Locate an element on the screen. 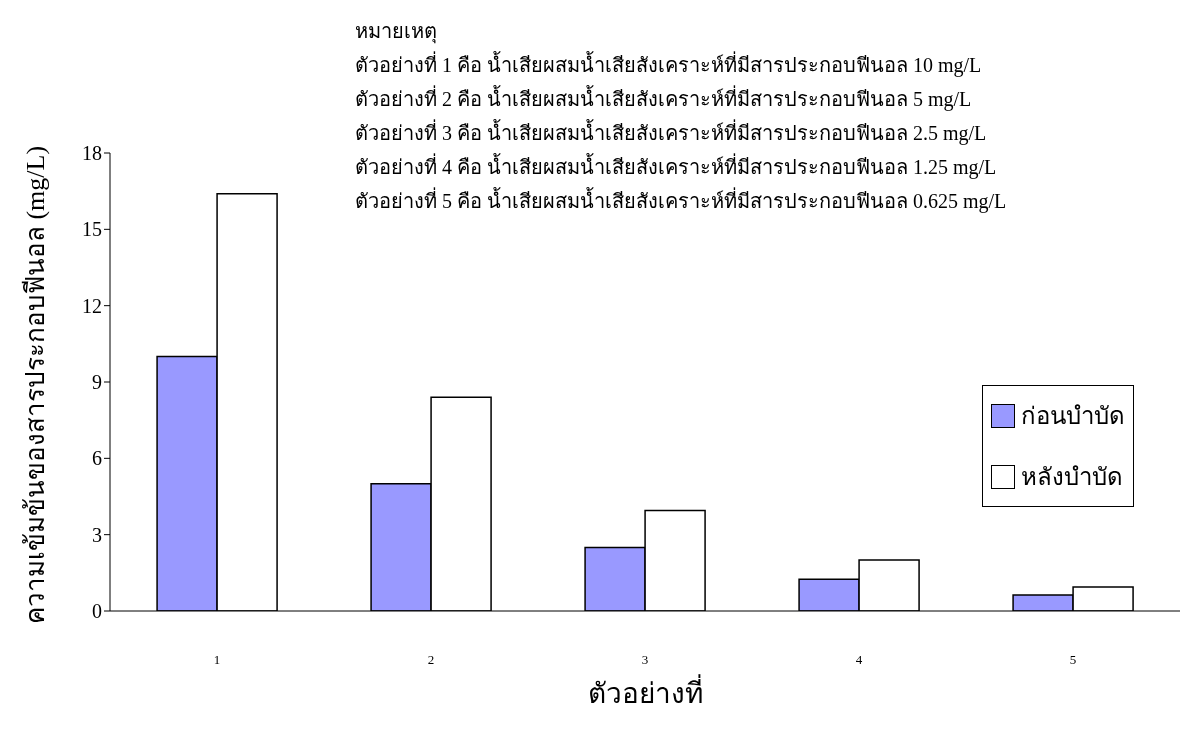 The height and width of the screenshot is (731, 1188). text: หมายเหตุ is located at coordinates (396, 32).